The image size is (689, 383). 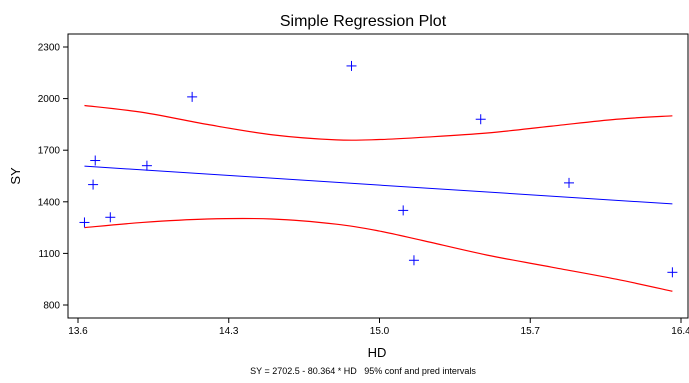 I want to click on x-tick-label: 14.3, so click(x=229, y=331).